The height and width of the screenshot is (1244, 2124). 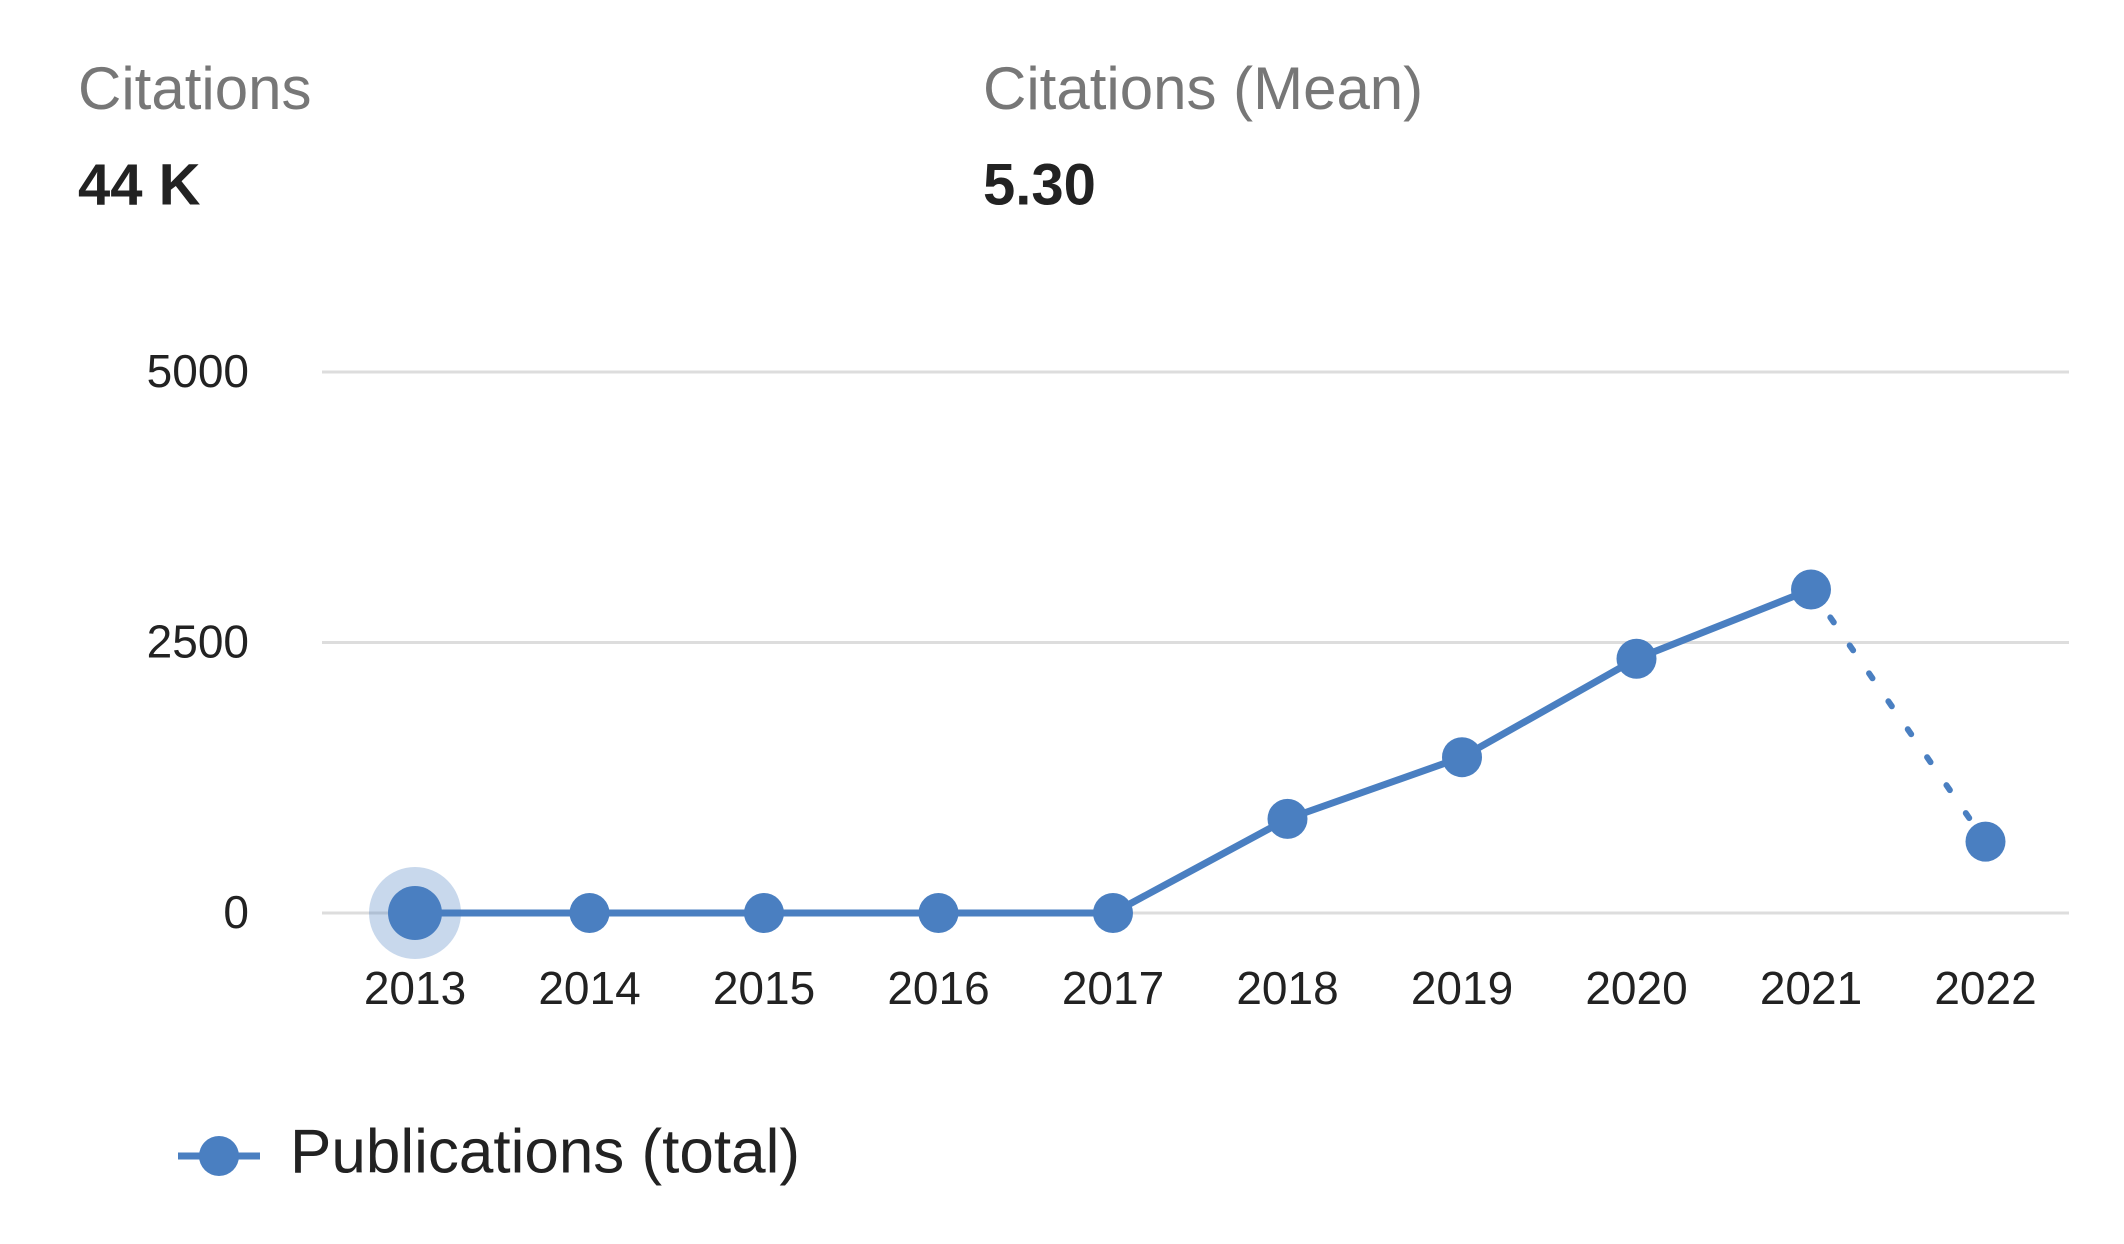 I want to click on y-tick-label: 5000, so click(x=198, y=371).